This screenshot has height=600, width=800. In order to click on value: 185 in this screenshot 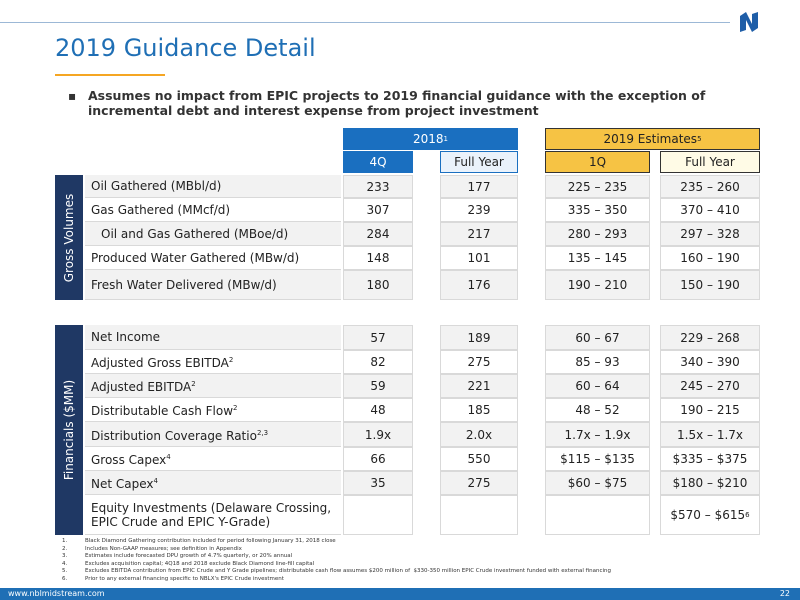, I will do `click(479, 410)`.